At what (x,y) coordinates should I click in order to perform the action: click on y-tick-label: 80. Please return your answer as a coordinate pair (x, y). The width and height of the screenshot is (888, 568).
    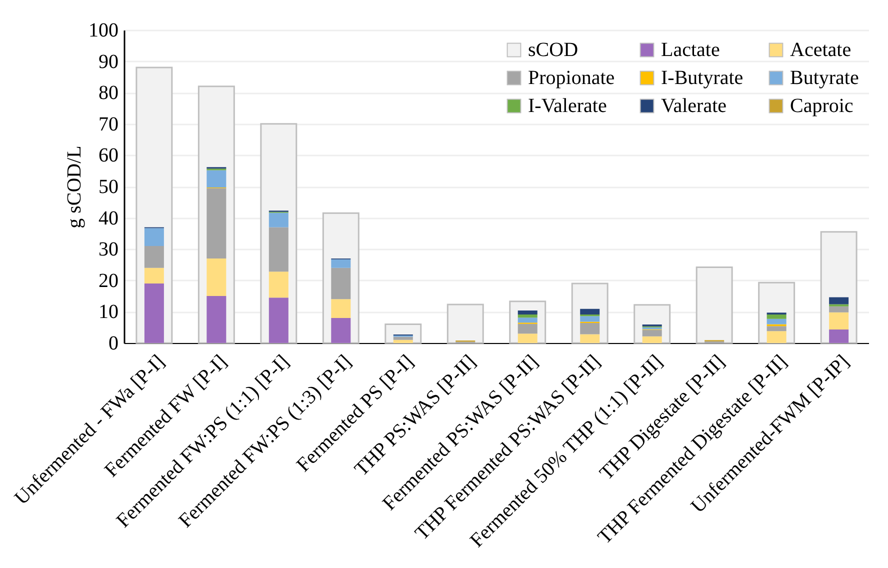
    Looking at the image, I should click on (108, 93).